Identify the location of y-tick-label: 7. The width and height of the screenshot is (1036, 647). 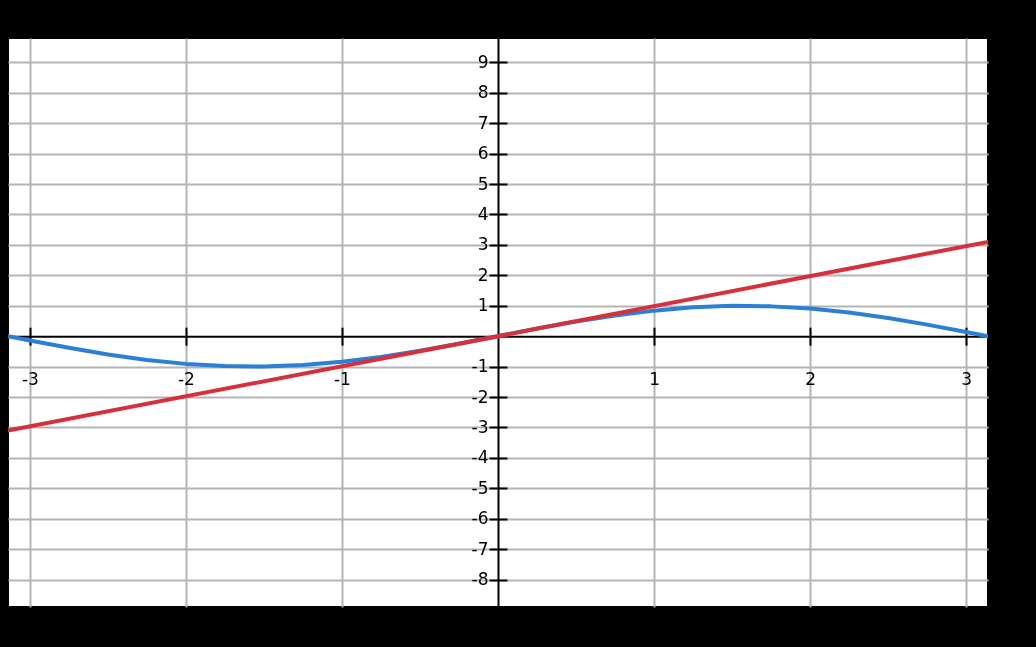
(483, 122).